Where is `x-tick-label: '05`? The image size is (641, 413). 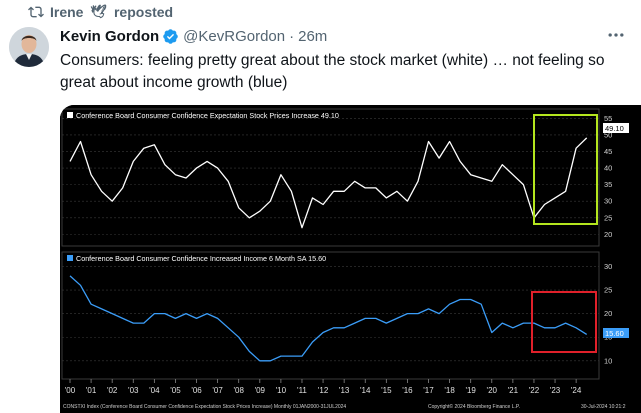
x-tick-label: '05 is located at coordinates (175, 390).